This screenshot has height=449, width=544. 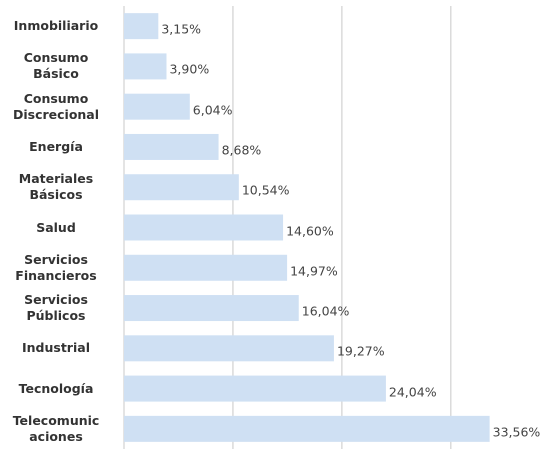 What do you see at coordinates (189, 69) in the screenshot?
I see `value-label: 3,90%` at bounding box center [189, 69].